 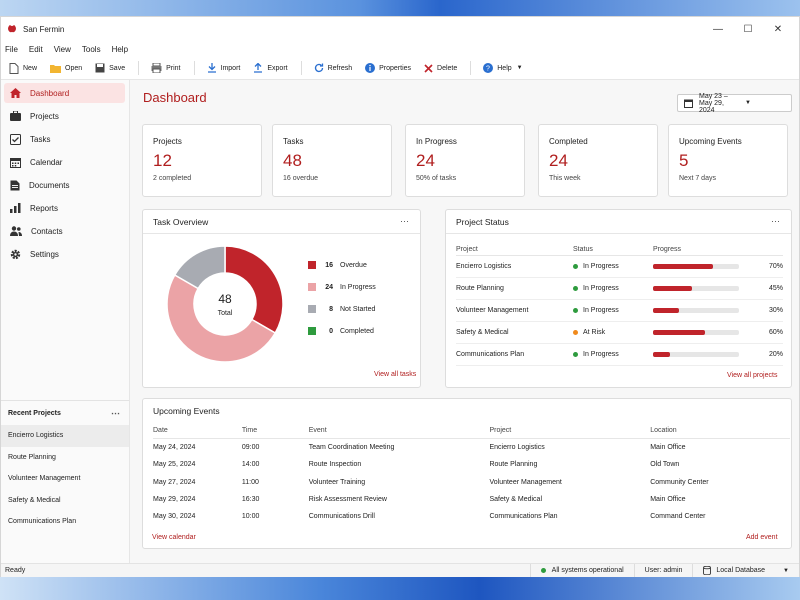 I want to click on refresh-icon, so click(x=318, y=68).